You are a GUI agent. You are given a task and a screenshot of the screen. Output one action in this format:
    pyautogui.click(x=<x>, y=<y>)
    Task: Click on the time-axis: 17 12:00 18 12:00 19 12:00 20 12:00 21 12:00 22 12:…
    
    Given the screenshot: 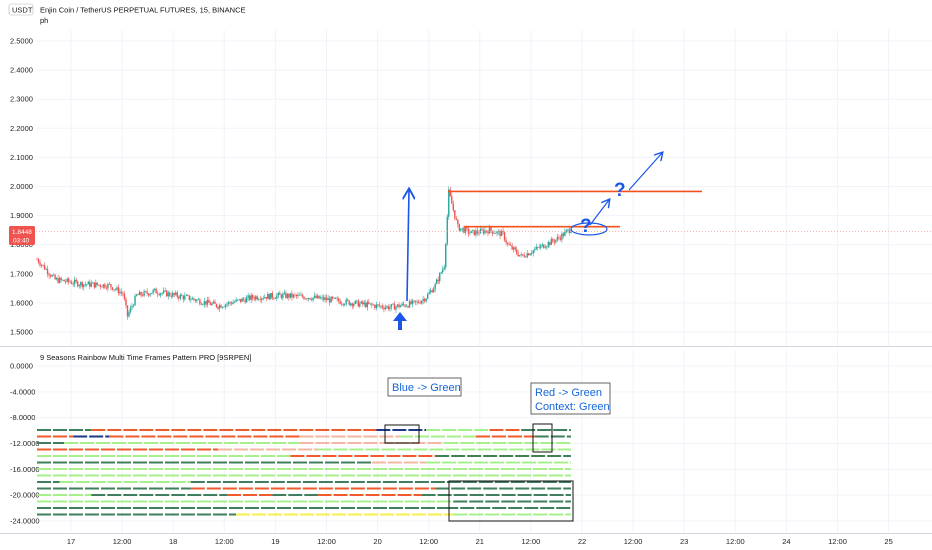 What is the action you would take?
    pyautogui.click(x=480, y=541)
    